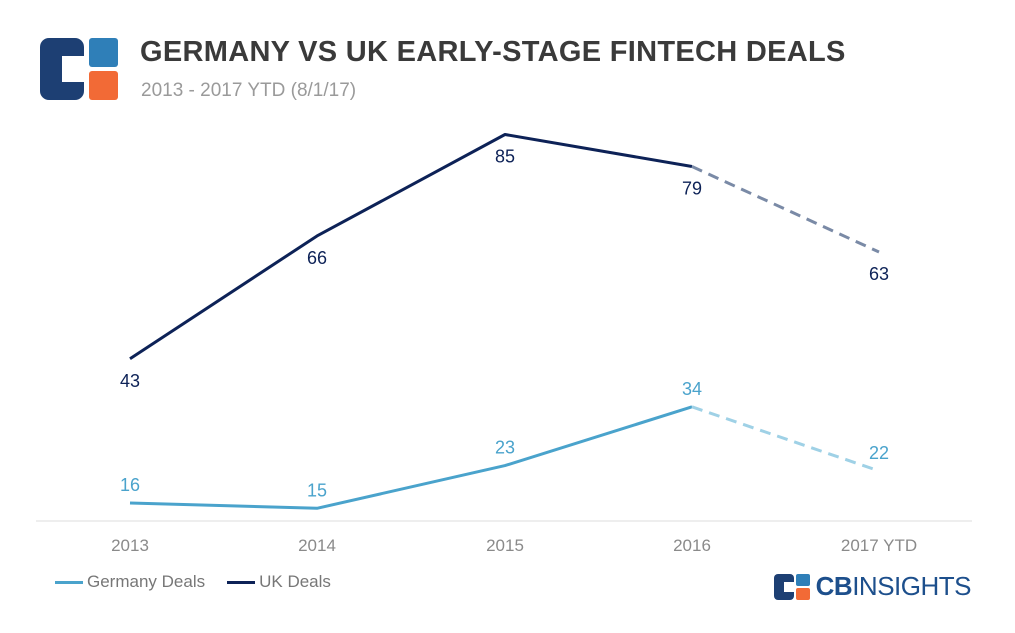  What do you see at coordinates (295, 581) in the screenshot?
I see `legend-label-uk: UK Deals` at bounding box center [295, 581].